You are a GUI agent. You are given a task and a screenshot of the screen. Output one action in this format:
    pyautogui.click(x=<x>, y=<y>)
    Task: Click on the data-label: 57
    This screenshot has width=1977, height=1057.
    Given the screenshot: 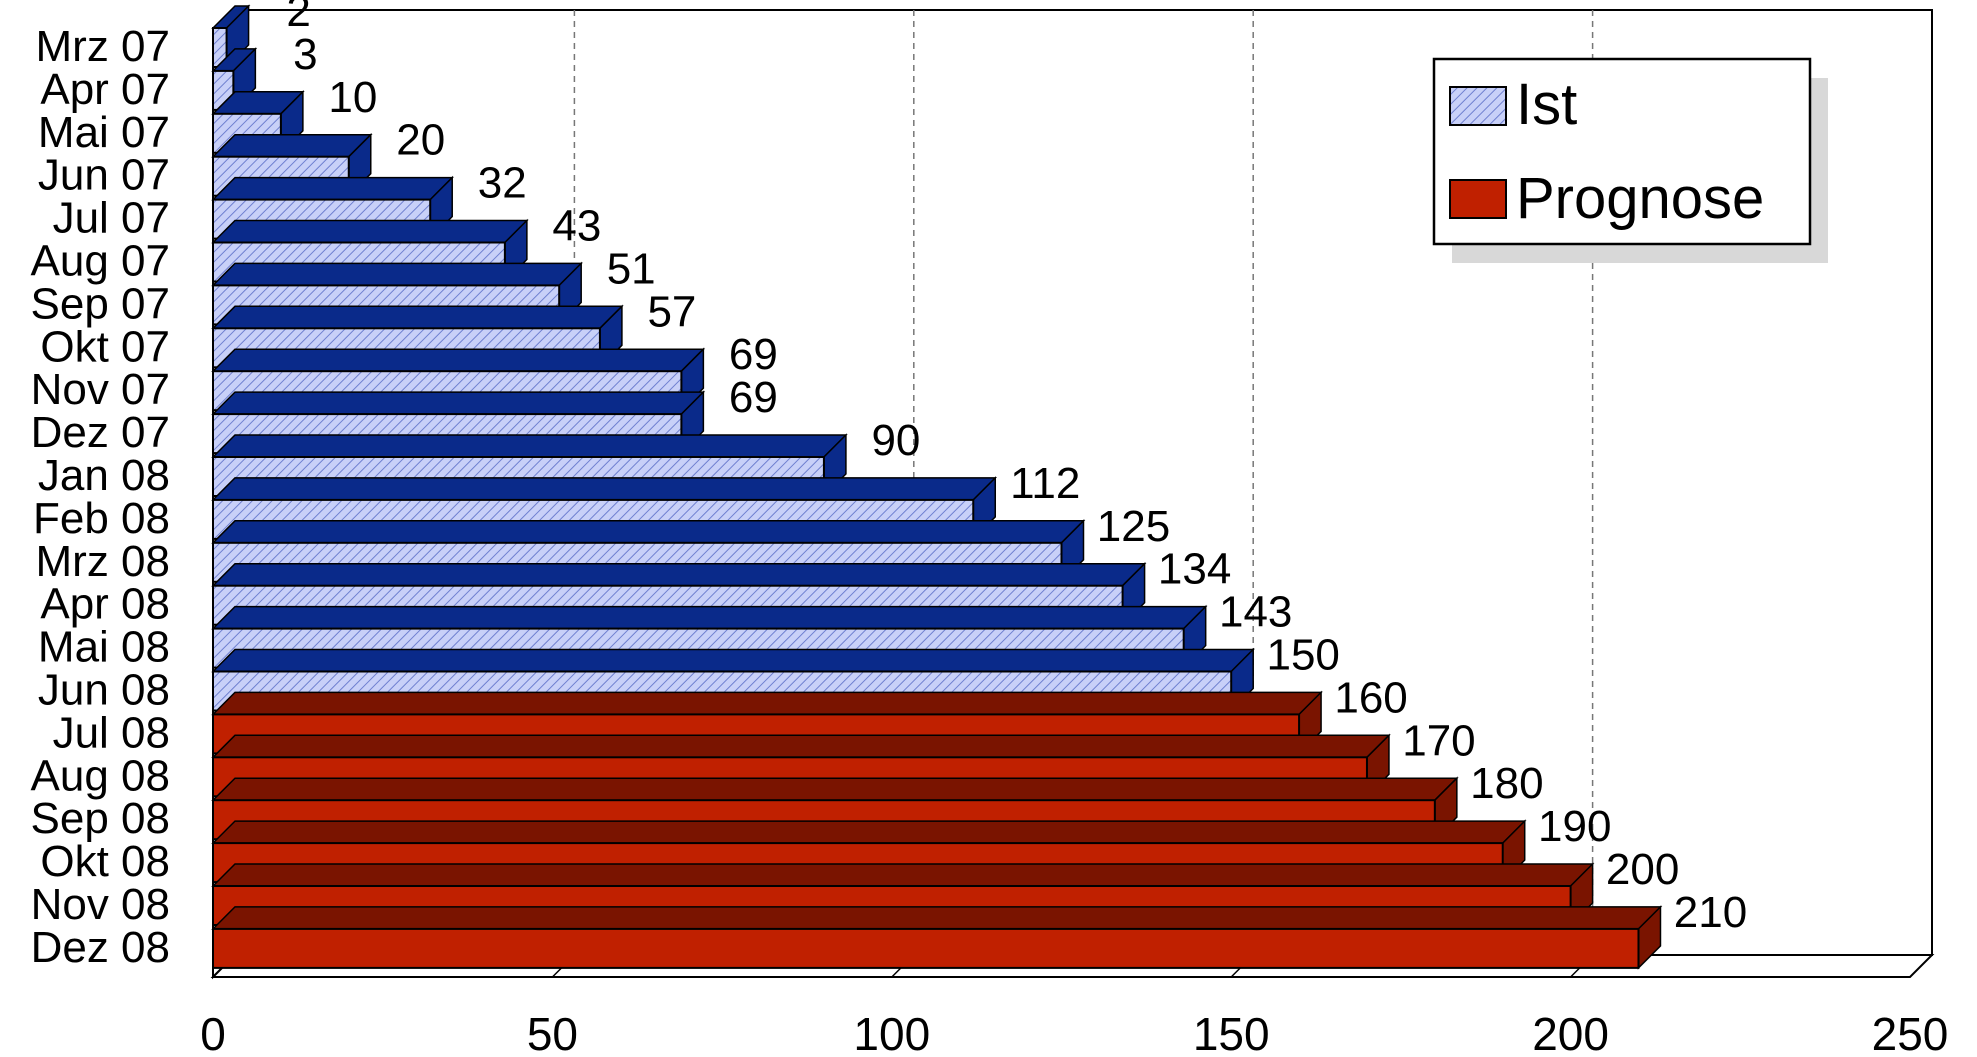 What is the action you would take?
    pyautogui.click(x=671, y=311)
    